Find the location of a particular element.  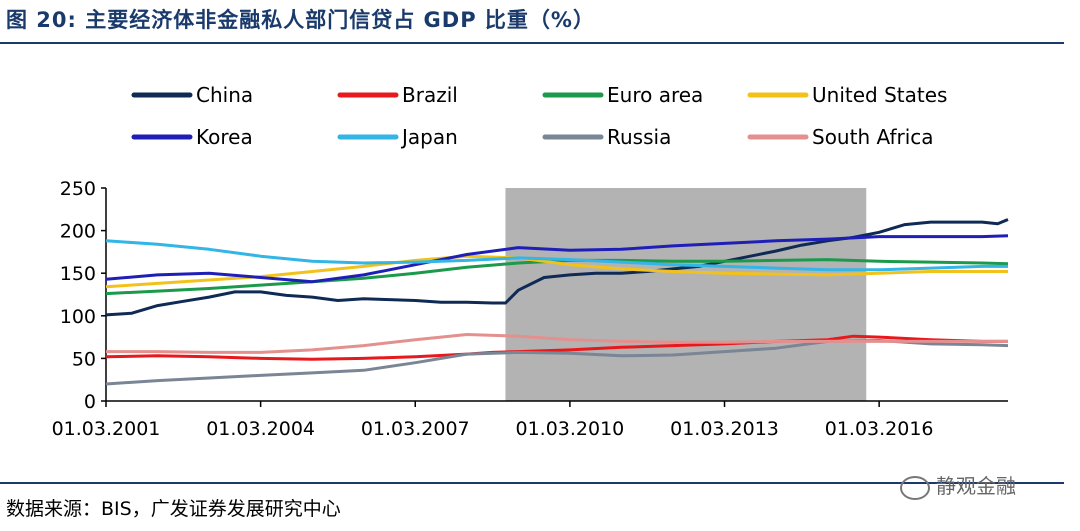

series-line-korea is located at coordinates (557, 259).